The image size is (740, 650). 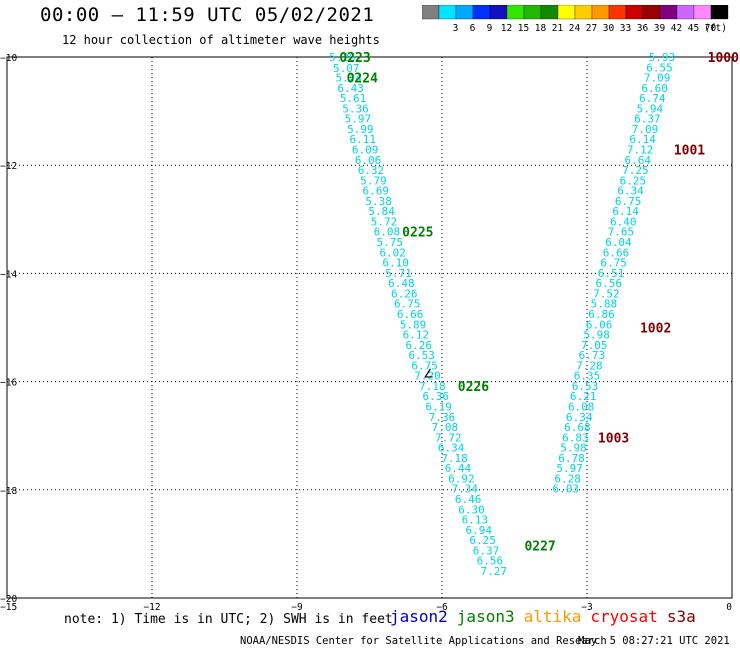 What do you see at coordinates (373, 180) in the screenshot?
I see `wave-height-value: 5.79` at bounding box center [373, 180].